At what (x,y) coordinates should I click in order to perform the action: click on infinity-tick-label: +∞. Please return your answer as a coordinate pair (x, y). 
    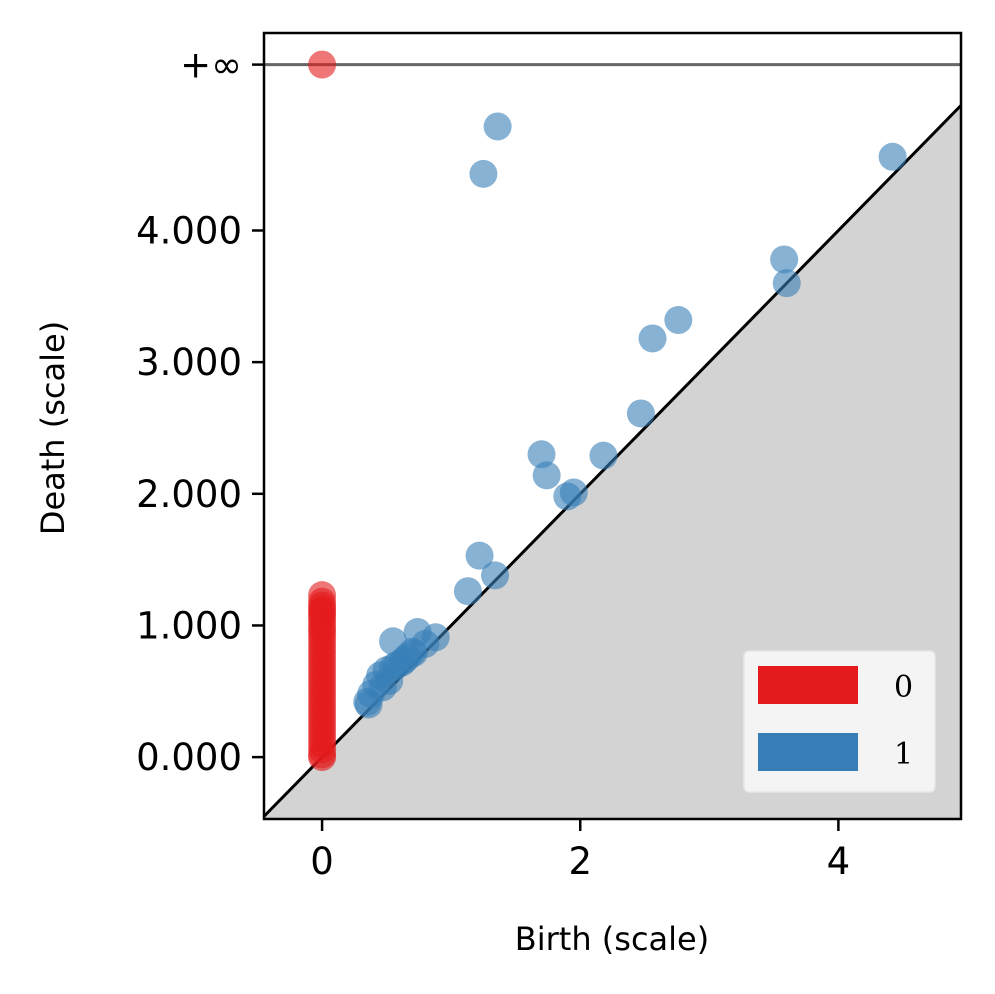
    Looking at the image, I should click on (211, 65).